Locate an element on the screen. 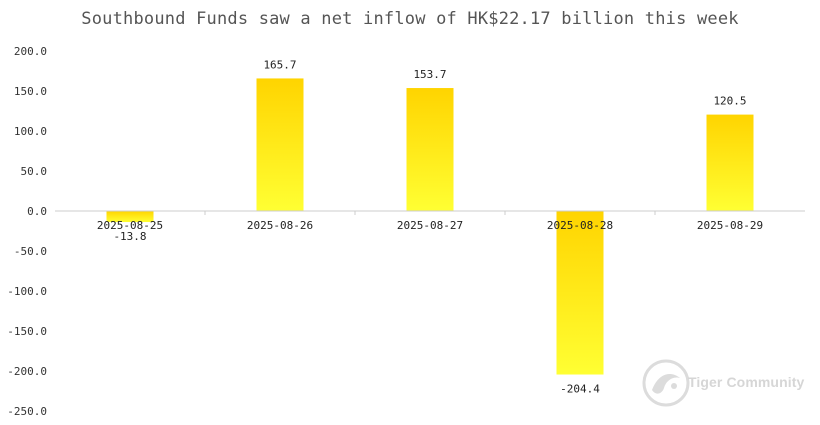 Image resolution: width=820 pixels, height=425 pixels. tiger-logo-icon is located at coordinates (666, 383).